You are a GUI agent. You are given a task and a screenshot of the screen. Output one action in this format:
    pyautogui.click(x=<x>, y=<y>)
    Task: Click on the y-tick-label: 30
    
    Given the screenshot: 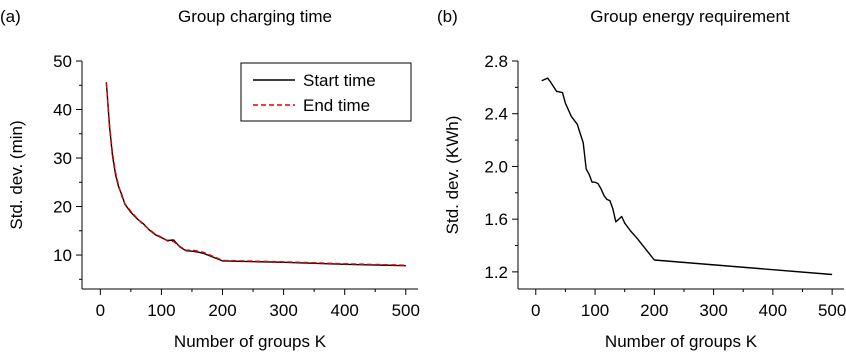 What is the action you would take?
    pyautogui.click(x=62, y=158)
    